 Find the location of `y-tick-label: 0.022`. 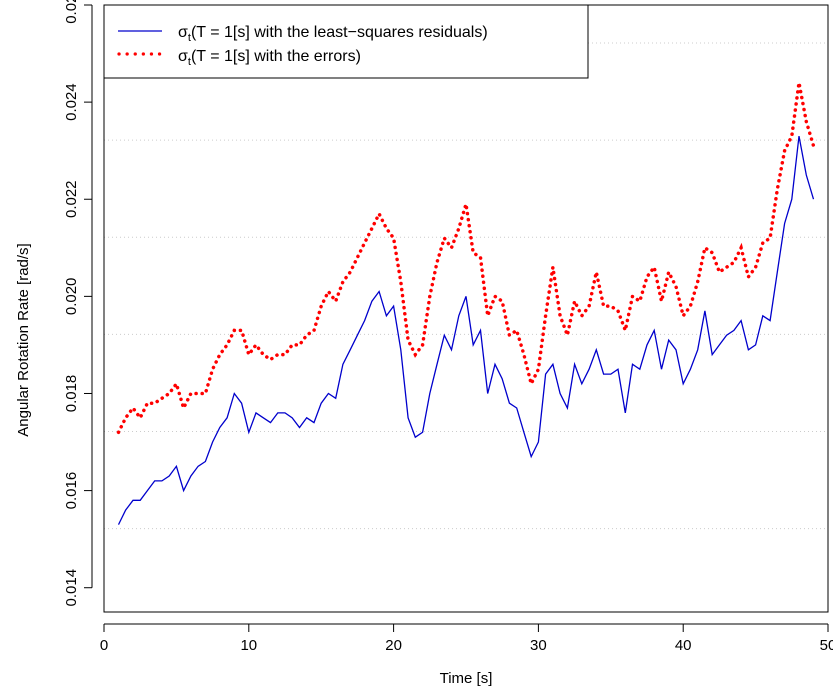

y-tick-label: 0.022 is located at coordinates (71, 199).